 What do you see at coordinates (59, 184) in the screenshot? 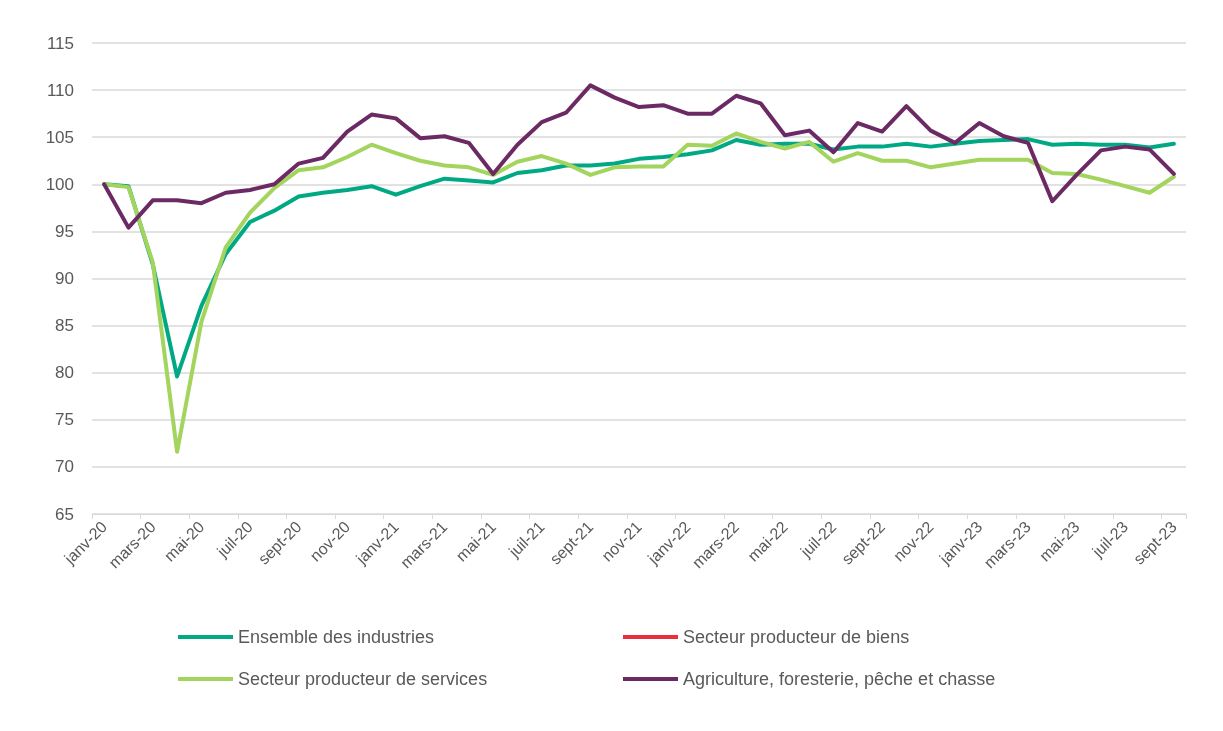
I see `y-tick-label: 100` at bounding box center [59, 184].